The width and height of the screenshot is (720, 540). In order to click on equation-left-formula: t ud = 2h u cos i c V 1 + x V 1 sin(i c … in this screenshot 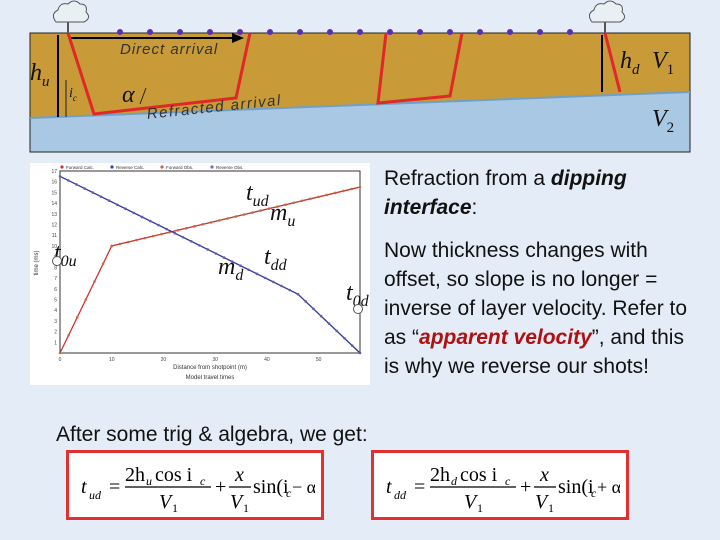, I will do `click(198, 489)`.